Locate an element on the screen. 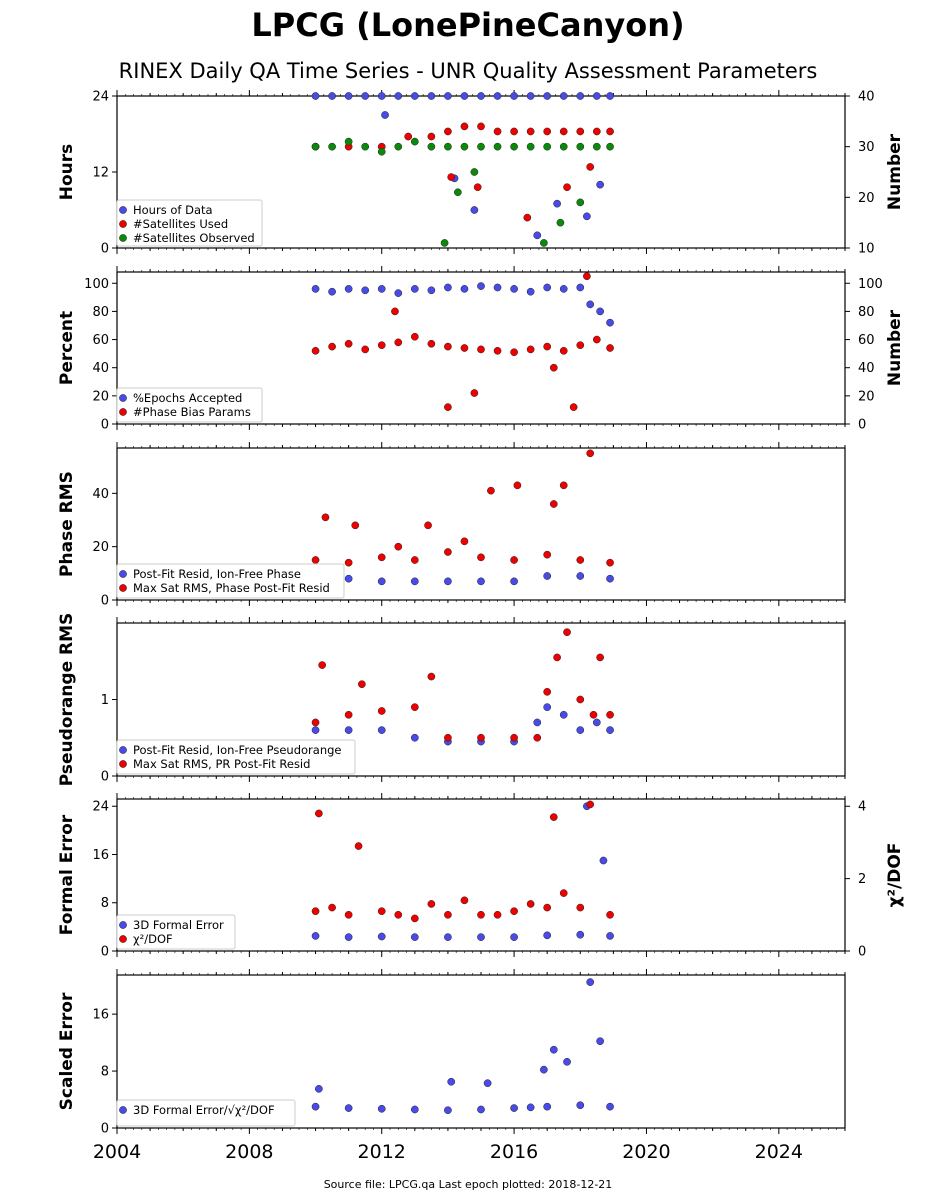 The image size is (937, 1200). series-red is located at coordinates (462, 508).